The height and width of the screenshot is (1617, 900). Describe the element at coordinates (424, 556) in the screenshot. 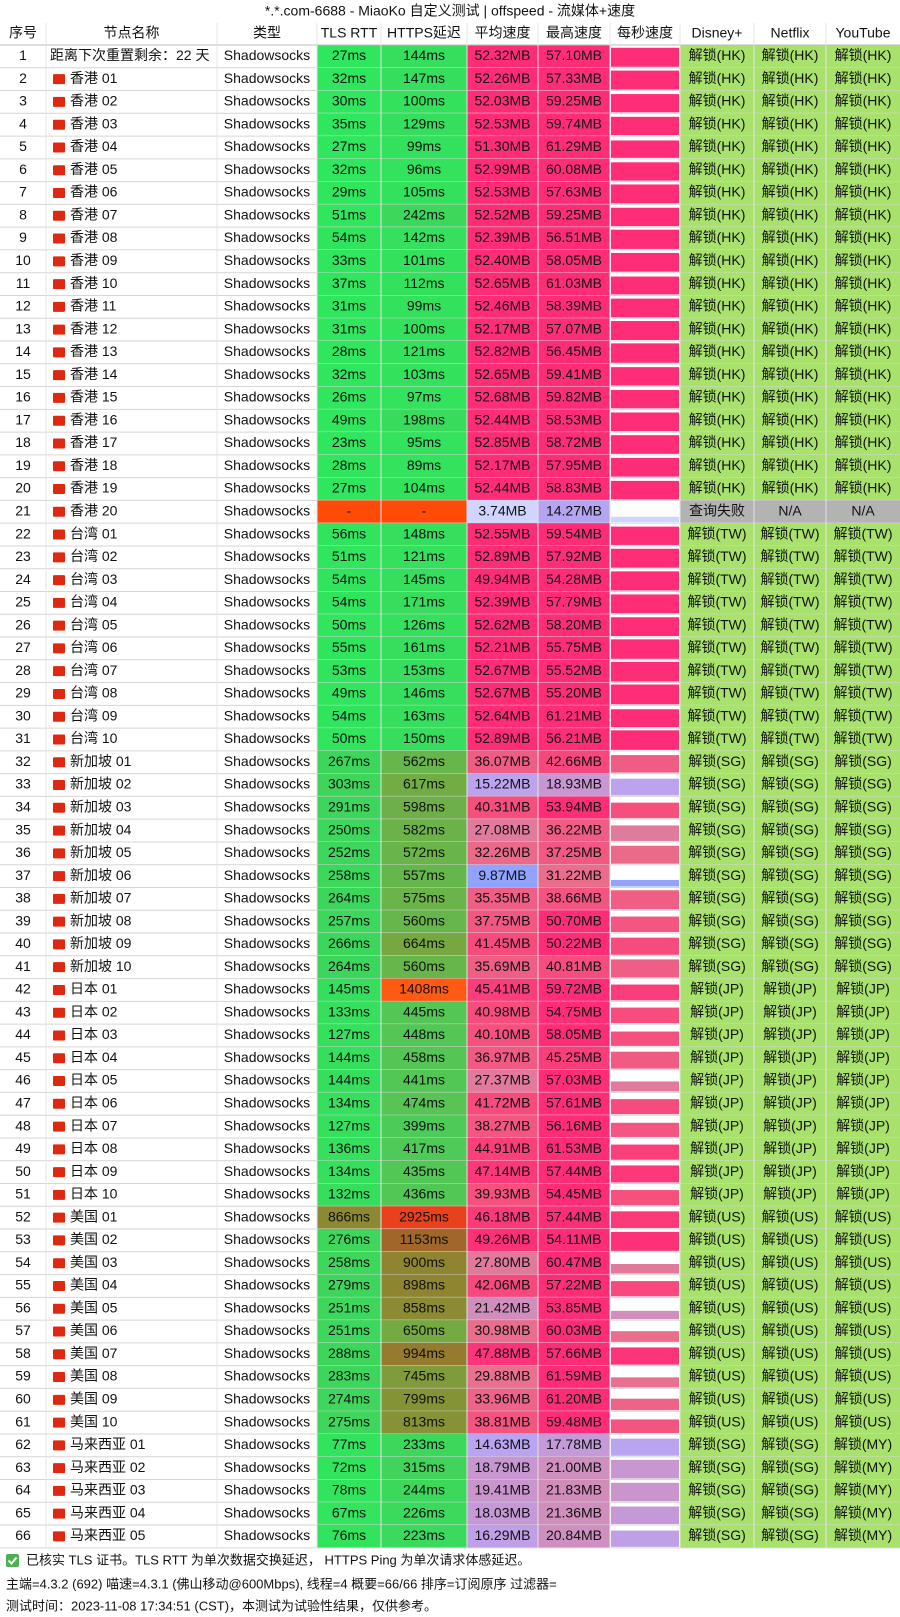

I see `cell-text: 121ms` at that location.